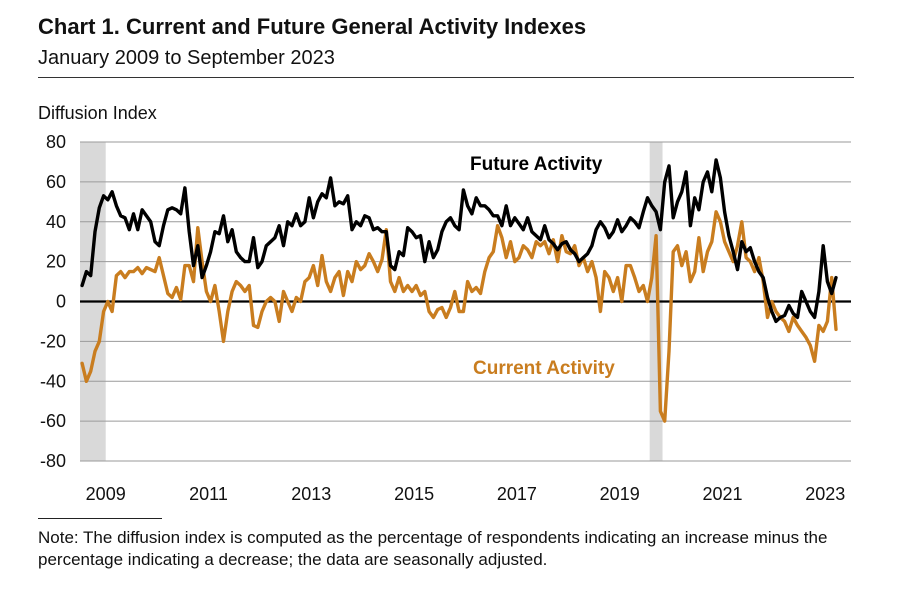  Describe the element at coordinates (517, 494) in the screenshot. I see `x-tick-label: 2017` at that location.